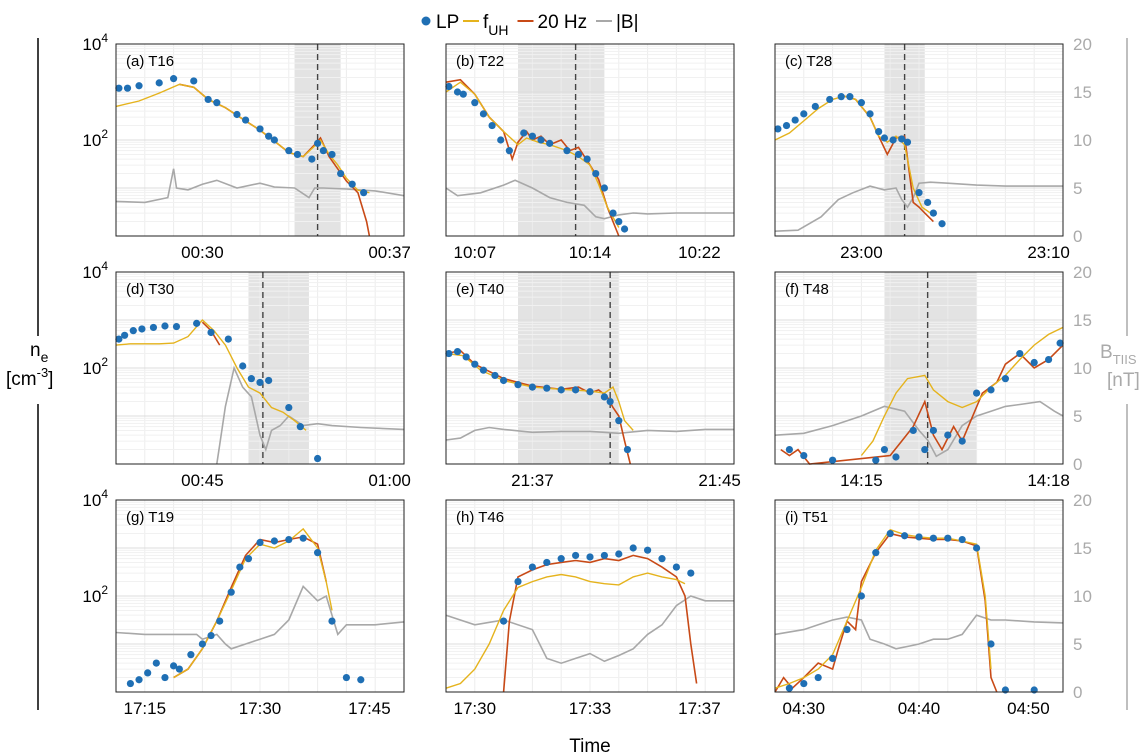 This screenshot has width=1147, height=755. Describe the element at coordinates (590, 708) in the screenshot. I see `x-tick-label: 17:33` at that location.